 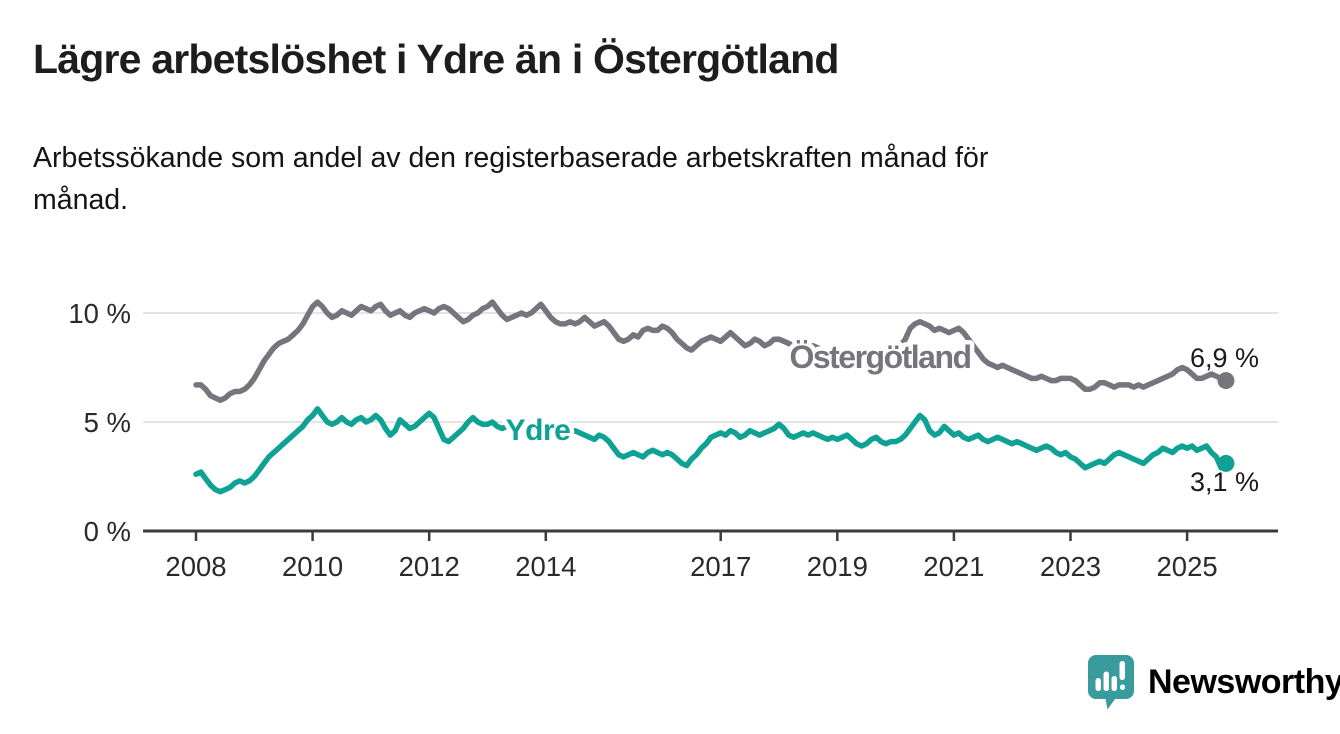 What do you see at coordinates (1122, 687) in the screenshot?
I see `logo-exclamation-dot` at bounding box center [1122, 687].